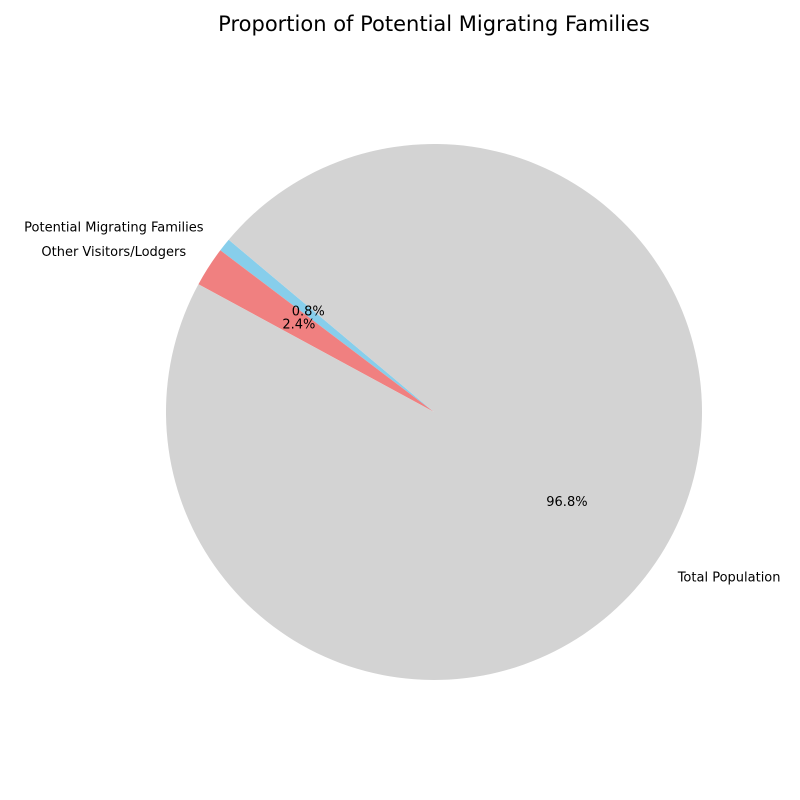 This screenshot has width=800, height=800. I want to click on pie-label: Total Population, so click(729, 577).